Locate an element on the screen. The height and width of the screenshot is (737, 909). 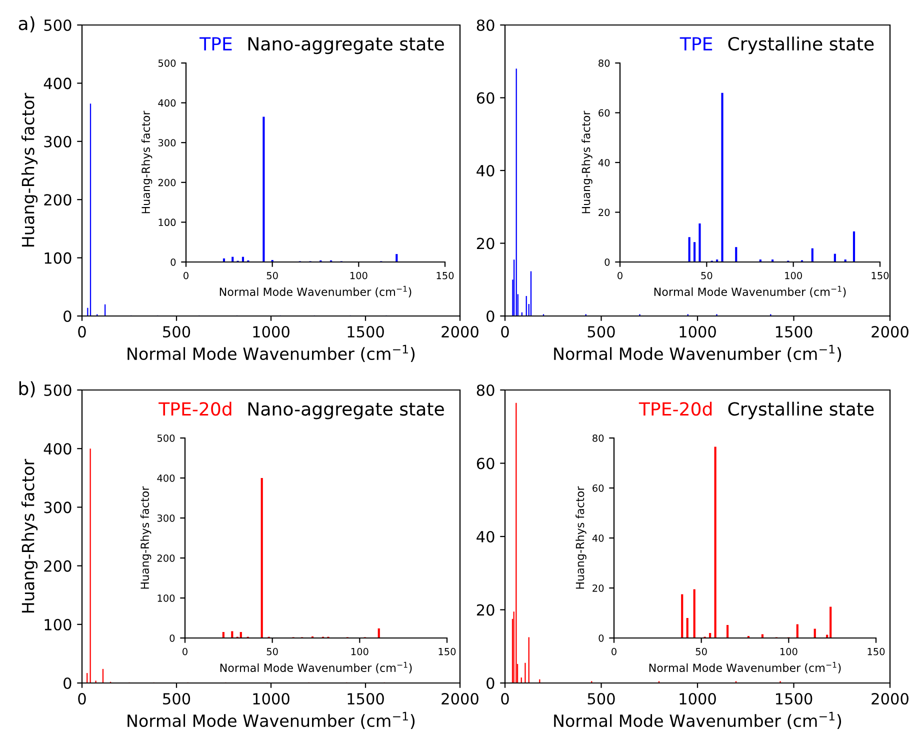
text: a) is located at coordinates (26, 24).